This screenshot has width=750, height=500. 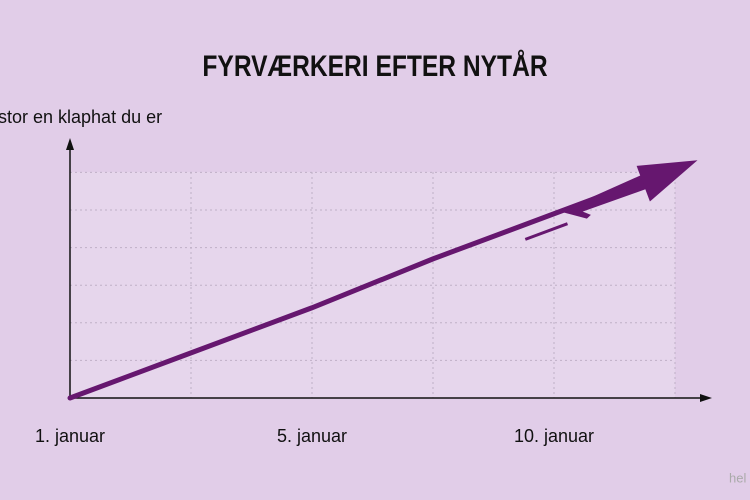 What do you see at coordinates (374, 66) in the screenshot?
I see `chart-title: FYRVÆRKERI EFTER NYTÅR` at bounding box center [374, 66].